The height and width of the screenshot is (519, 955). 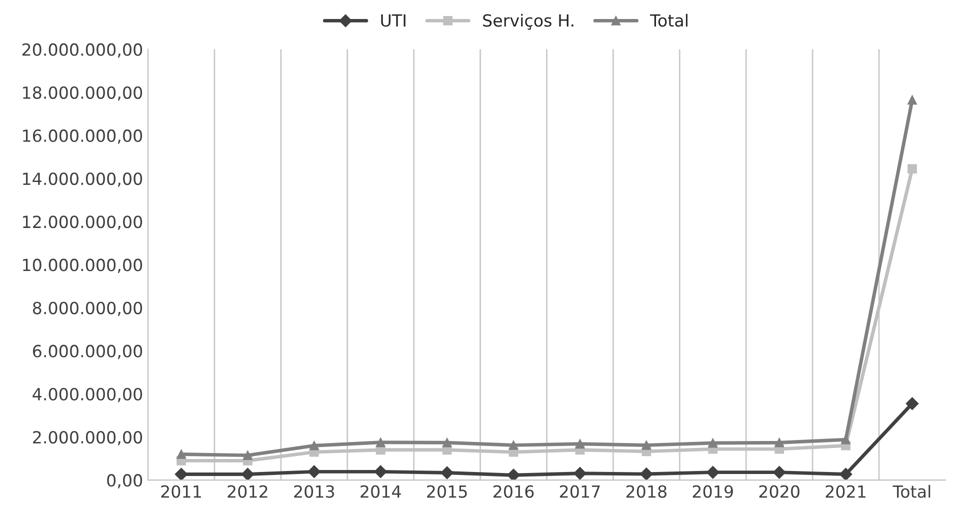 What do you see at coordinates (87, 438) in the screenshot?
I see `y-tick-label: 2.000.000,00` at bounding box center [87, 438].